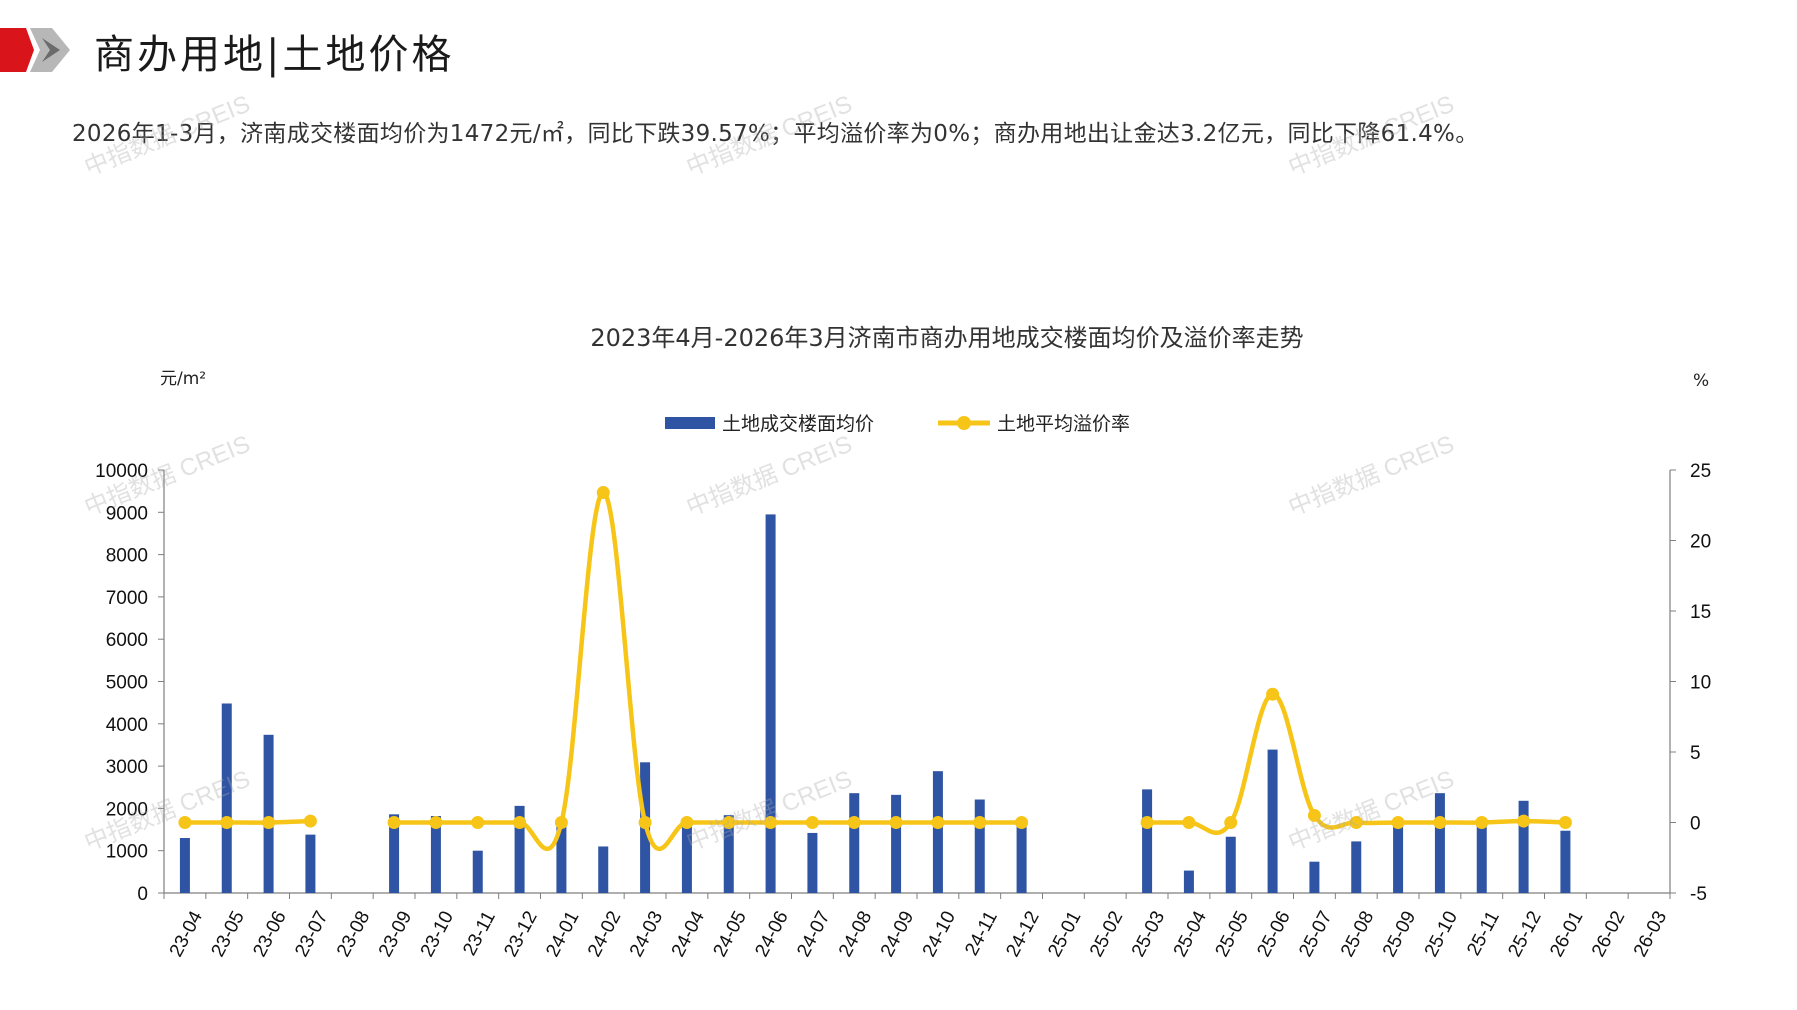  I want to click on x-tick-label: 23-07, so click(311, 934).